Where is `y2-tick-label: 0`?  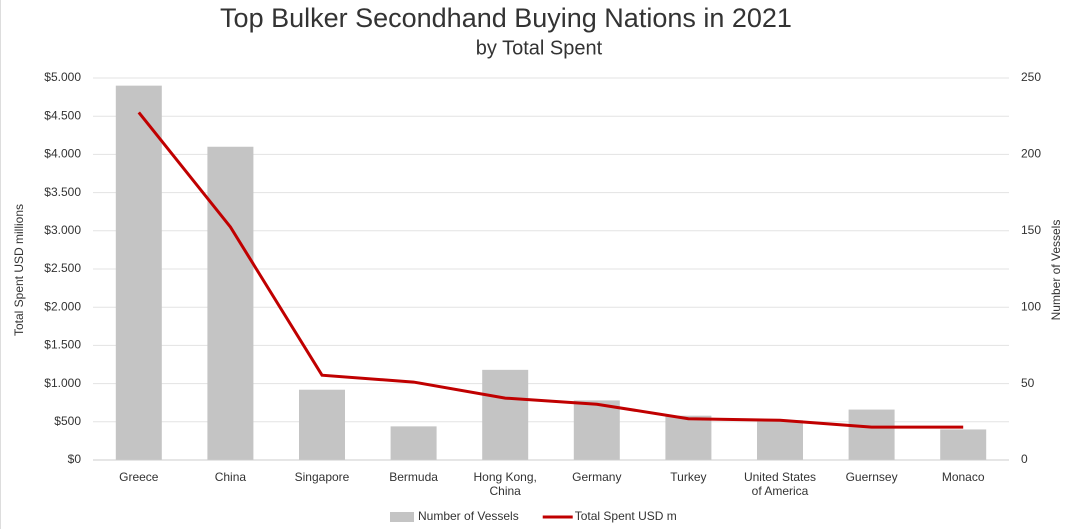
y2-tick-label: 0 is located at coordinates (1024, 459).